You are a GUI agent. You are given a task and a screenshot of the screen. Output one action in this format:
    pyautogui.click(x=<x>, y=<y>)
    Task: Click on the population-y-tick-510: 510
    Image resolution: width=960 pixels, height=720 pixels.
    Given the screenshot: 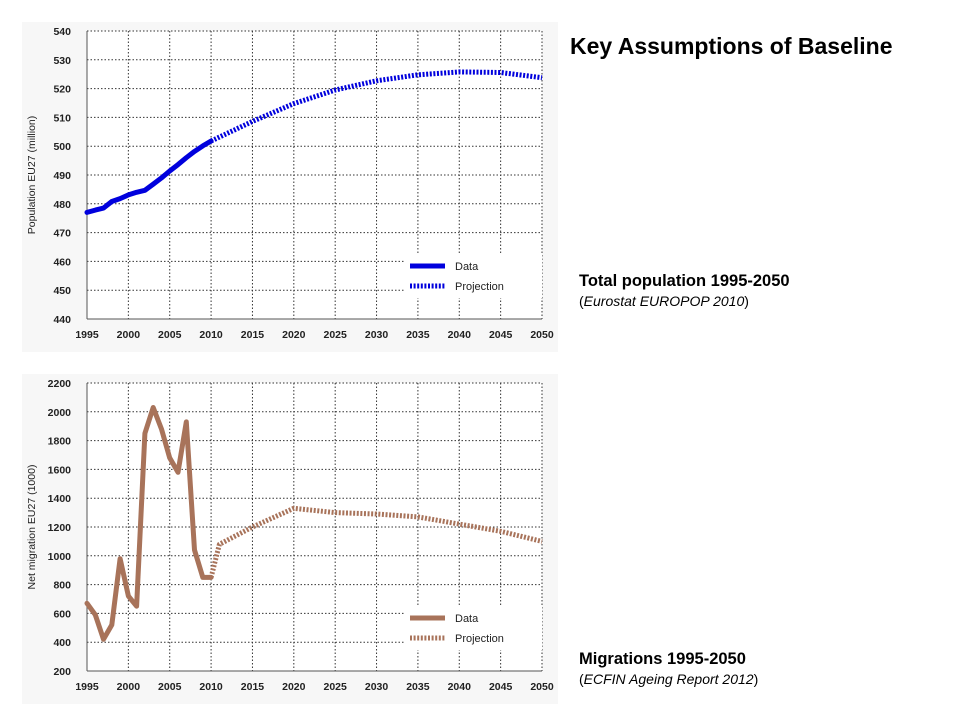 What is the action you would take?
    pyautogui.click(x=62, y=118)
    